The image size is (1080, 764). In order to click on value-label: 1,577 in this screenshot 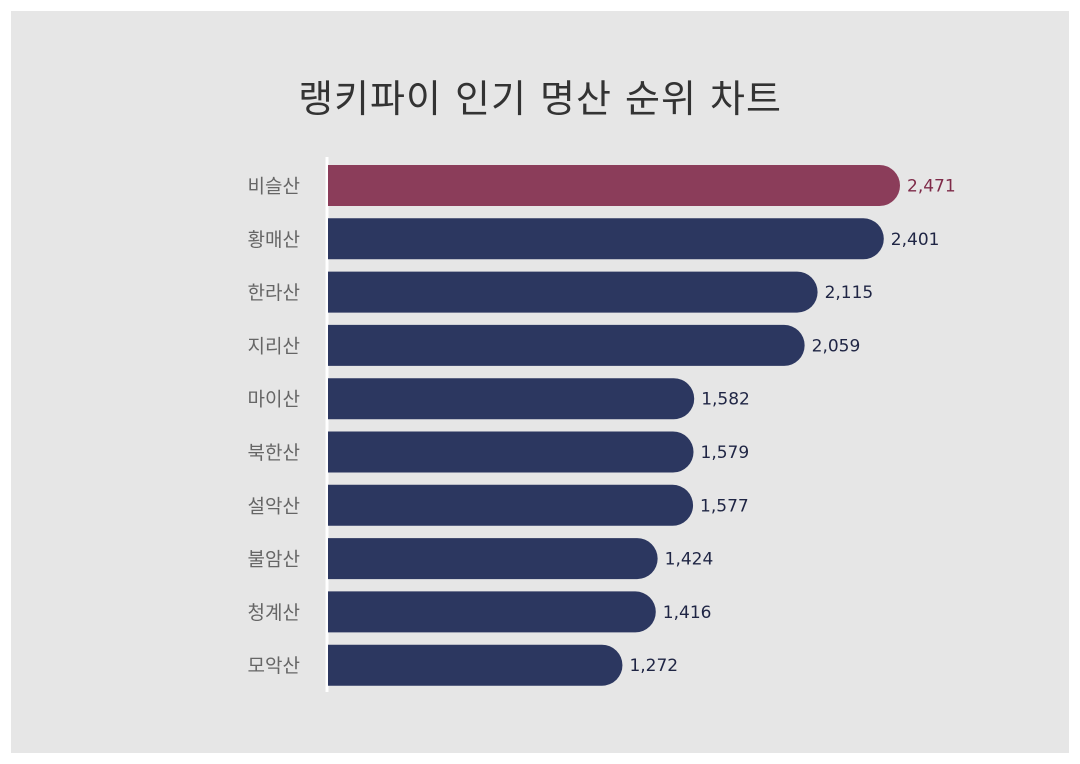, I will do `click(724, 506)`.